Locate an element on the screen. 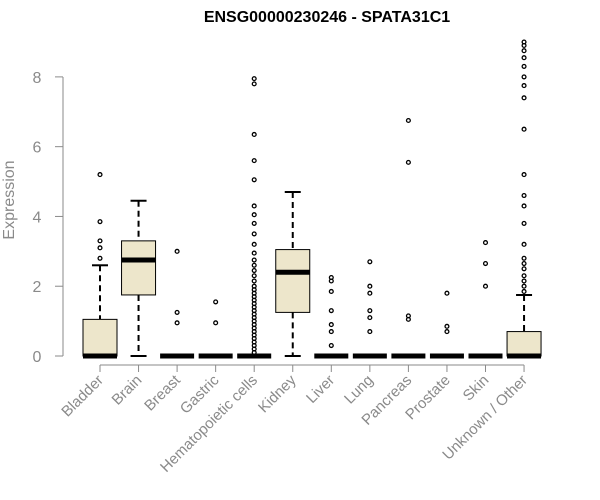  box-liver is located at coordinates (331, 316).